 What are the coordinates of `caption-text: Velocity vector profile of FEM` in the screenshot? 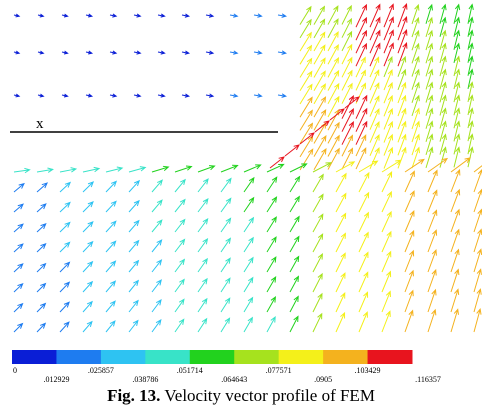 It's located at (269, 395).